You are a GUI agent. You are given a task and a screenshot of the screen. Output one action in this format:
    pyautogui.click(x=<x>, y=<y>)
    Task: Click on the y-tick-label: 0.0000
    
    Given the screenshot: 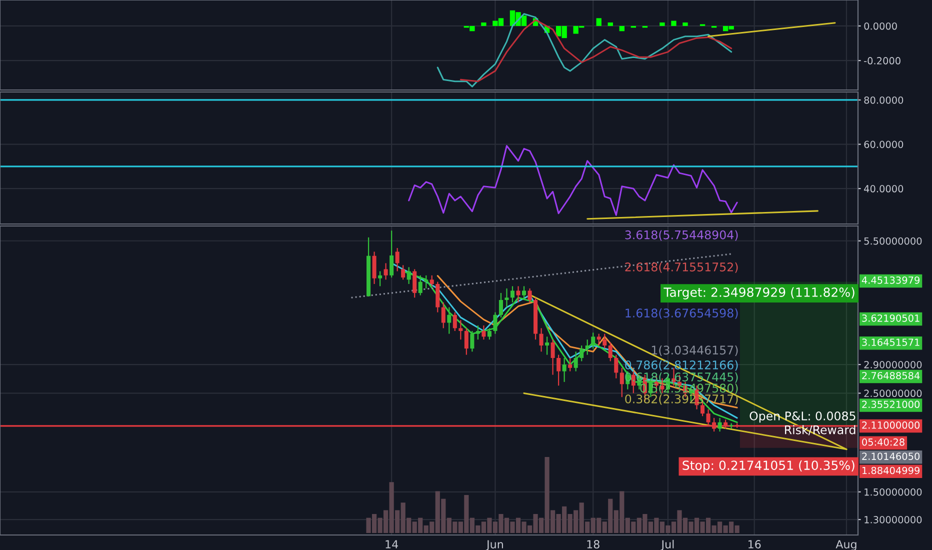 What is the action you would take?
    pyautogui.click(x=880, y=26)
    